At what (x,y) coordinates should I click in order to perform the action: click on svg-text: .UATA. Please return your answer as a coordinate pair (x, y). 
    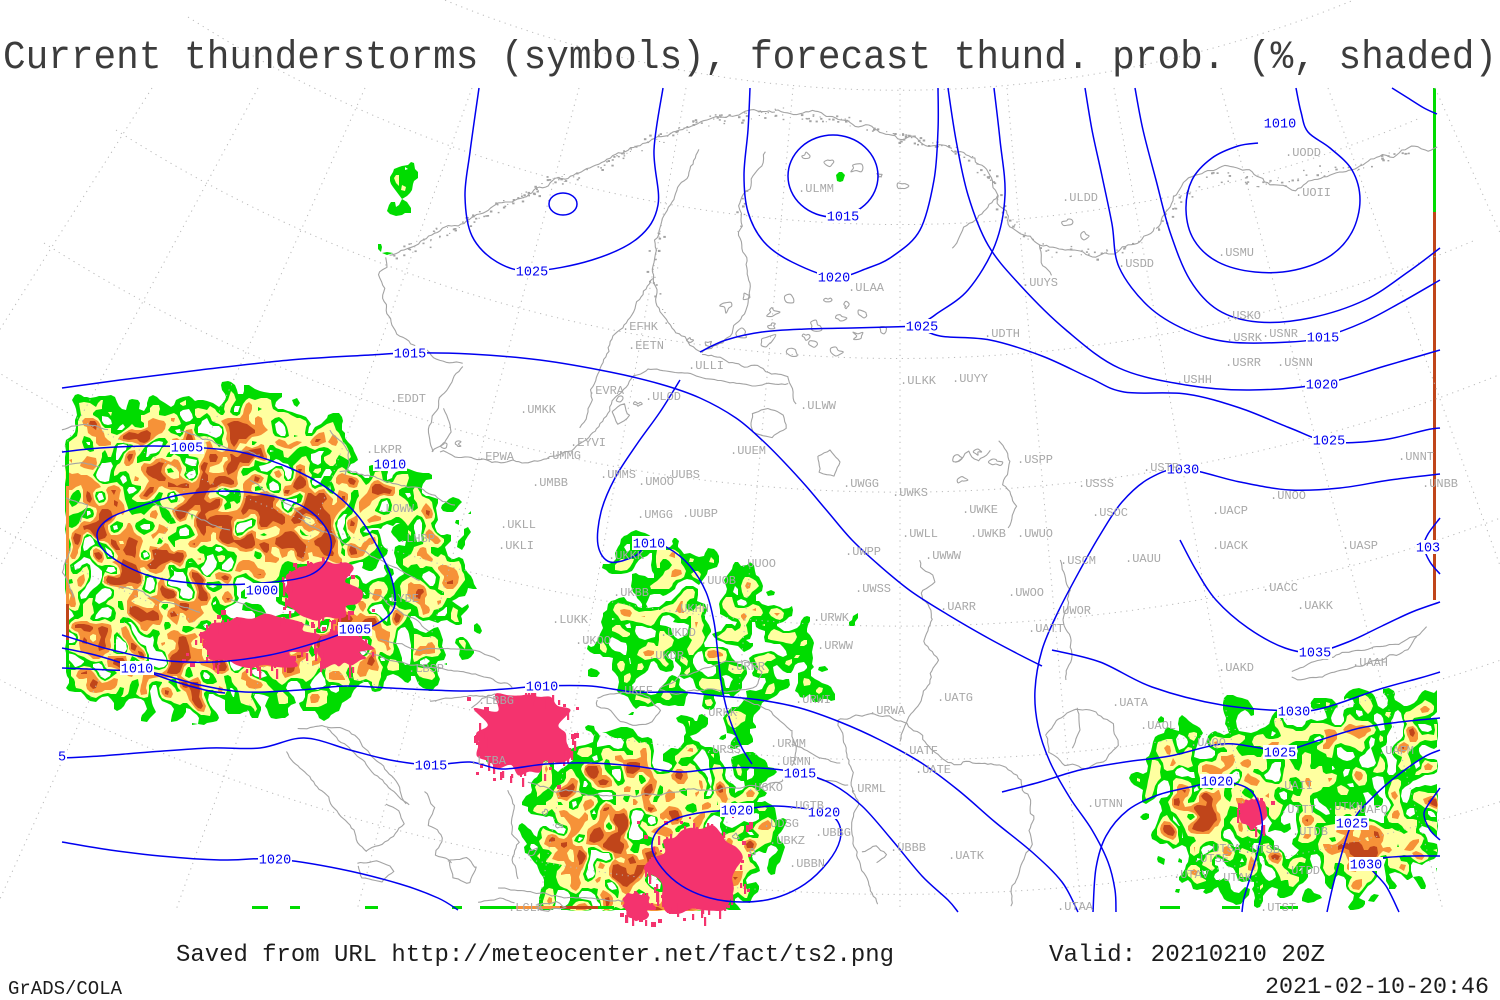
    Looking at the image, I should click on (1130, 703).